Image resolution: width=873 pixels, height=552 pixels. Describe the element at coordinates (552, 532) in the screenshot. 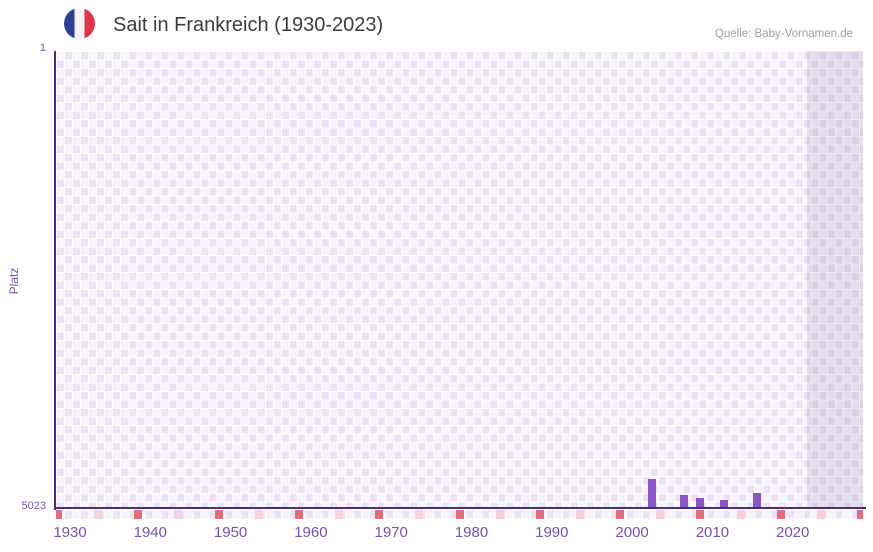

I see `x-axis-label-1990: 1990` at that location.